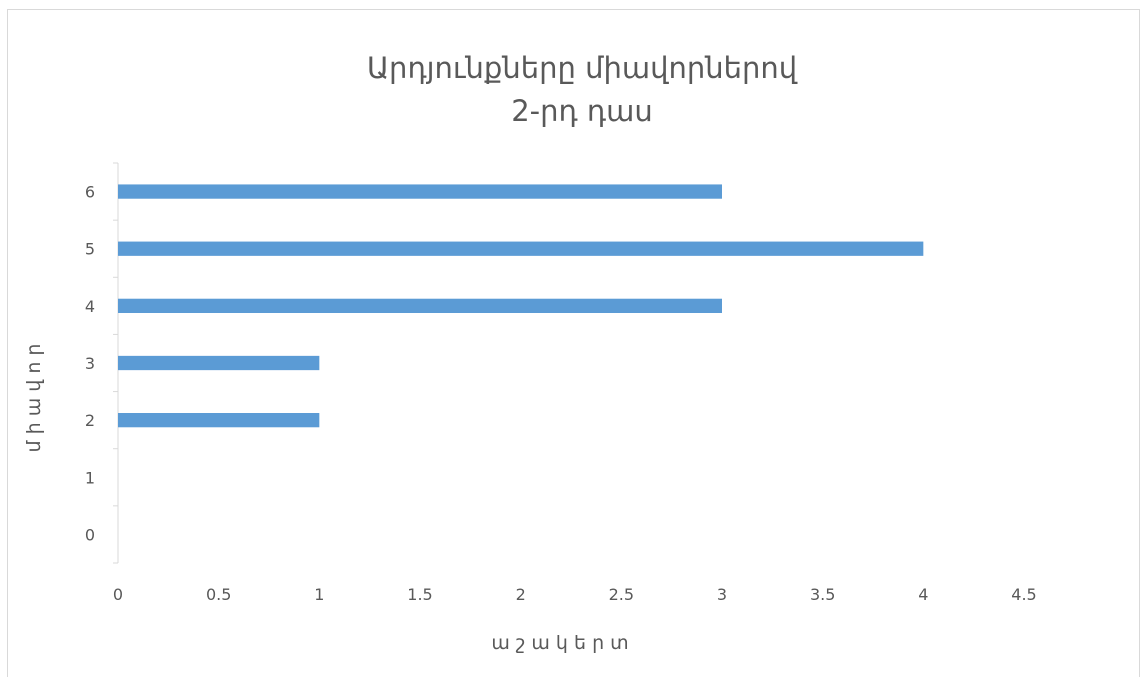  I want to click on x-tick-labels: 0 0.5 1 1.5 2 2.5 3 3.5 4 4.5, so click(575, 594).